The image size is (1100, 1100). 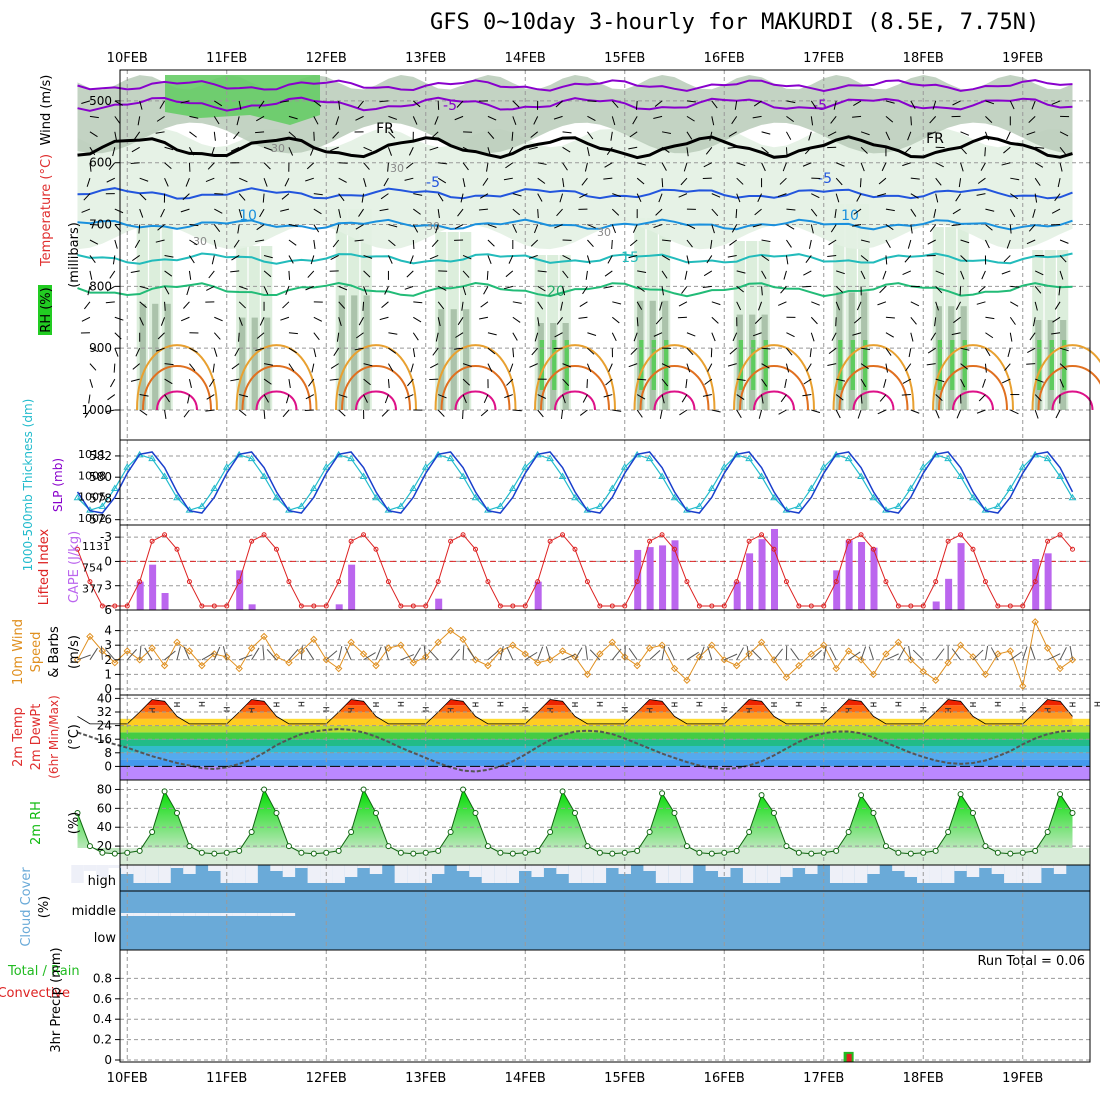 What do you see at coordinates (605, 742) in the screenshot?
I see `temp-color-band` at bounding box center [605, 742].